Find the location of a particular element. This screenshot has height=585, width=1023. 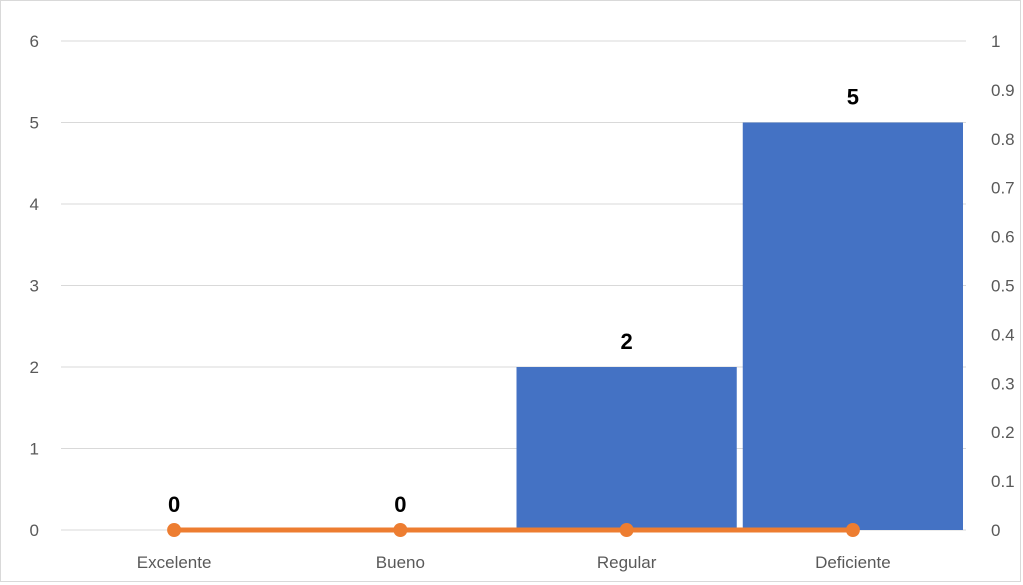

y-secondary-tick-label: 1 is located at coordinates (995, 41).